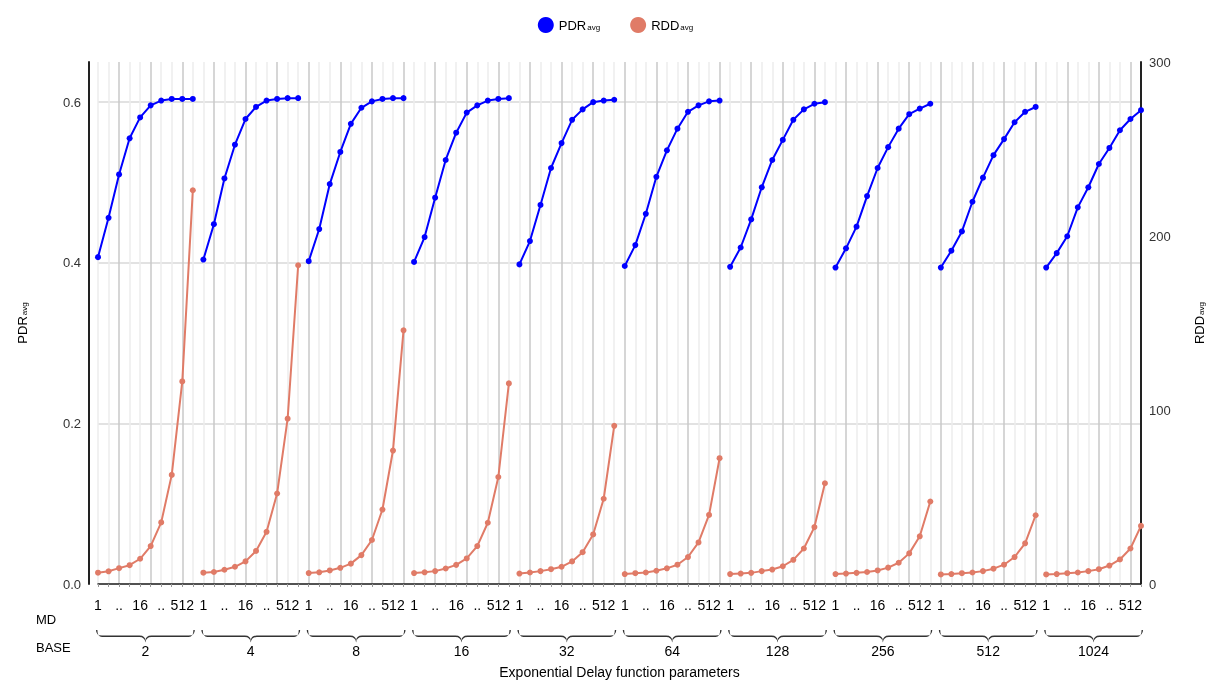 The height and width of the screenshot is (684, 1231). Describe the element at coordinates (1153, 584) in the screenshot. I see `y2-tick-label: 0` at that location.